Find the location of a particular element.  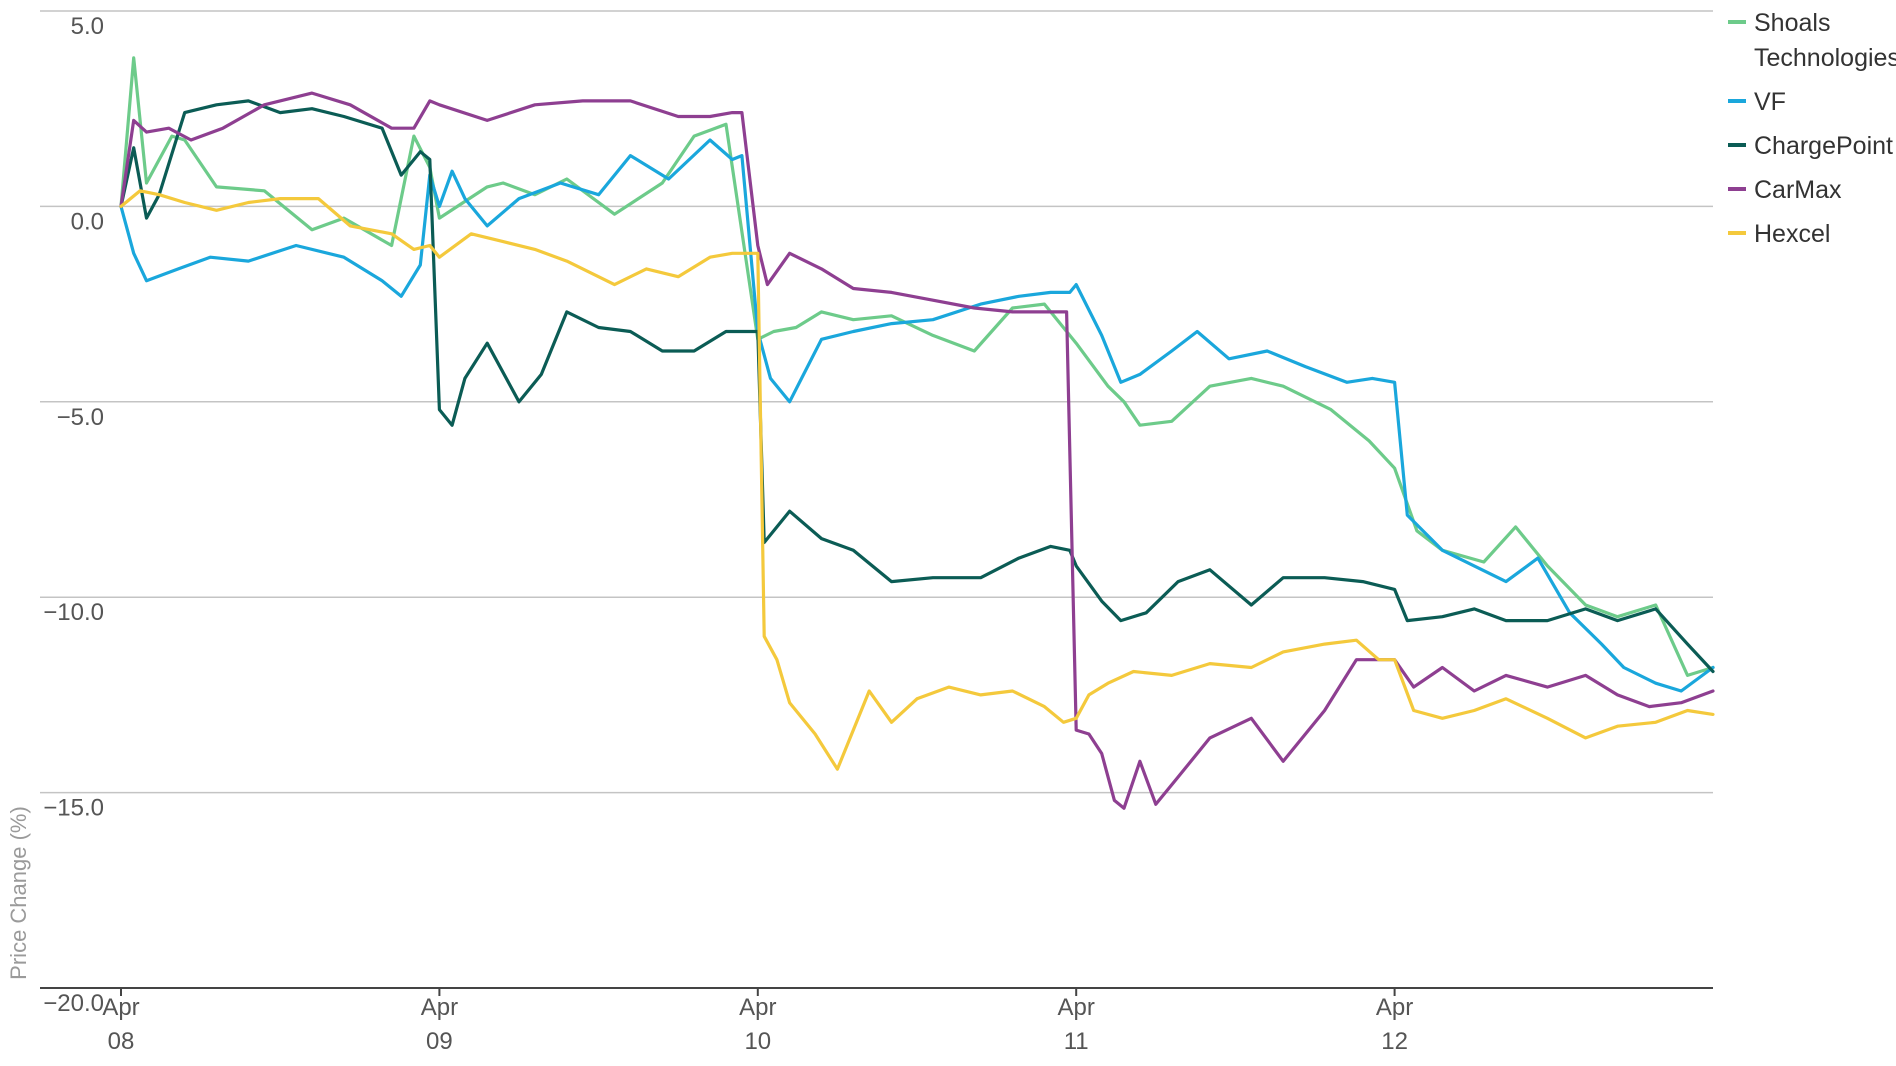

legend-label-hexcel: Hexcel is located at coordinates (1792, 234).